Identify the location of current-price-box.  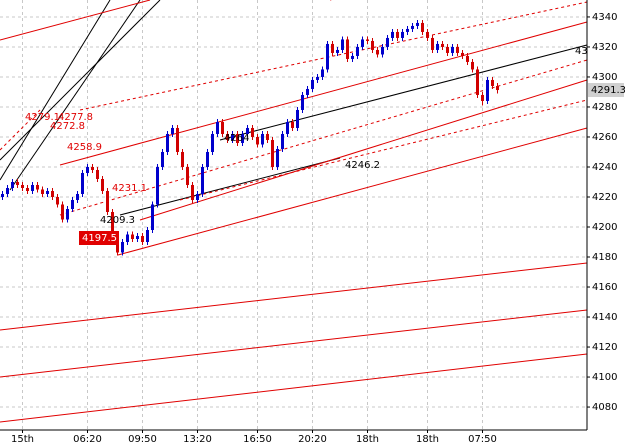
(606, 90).